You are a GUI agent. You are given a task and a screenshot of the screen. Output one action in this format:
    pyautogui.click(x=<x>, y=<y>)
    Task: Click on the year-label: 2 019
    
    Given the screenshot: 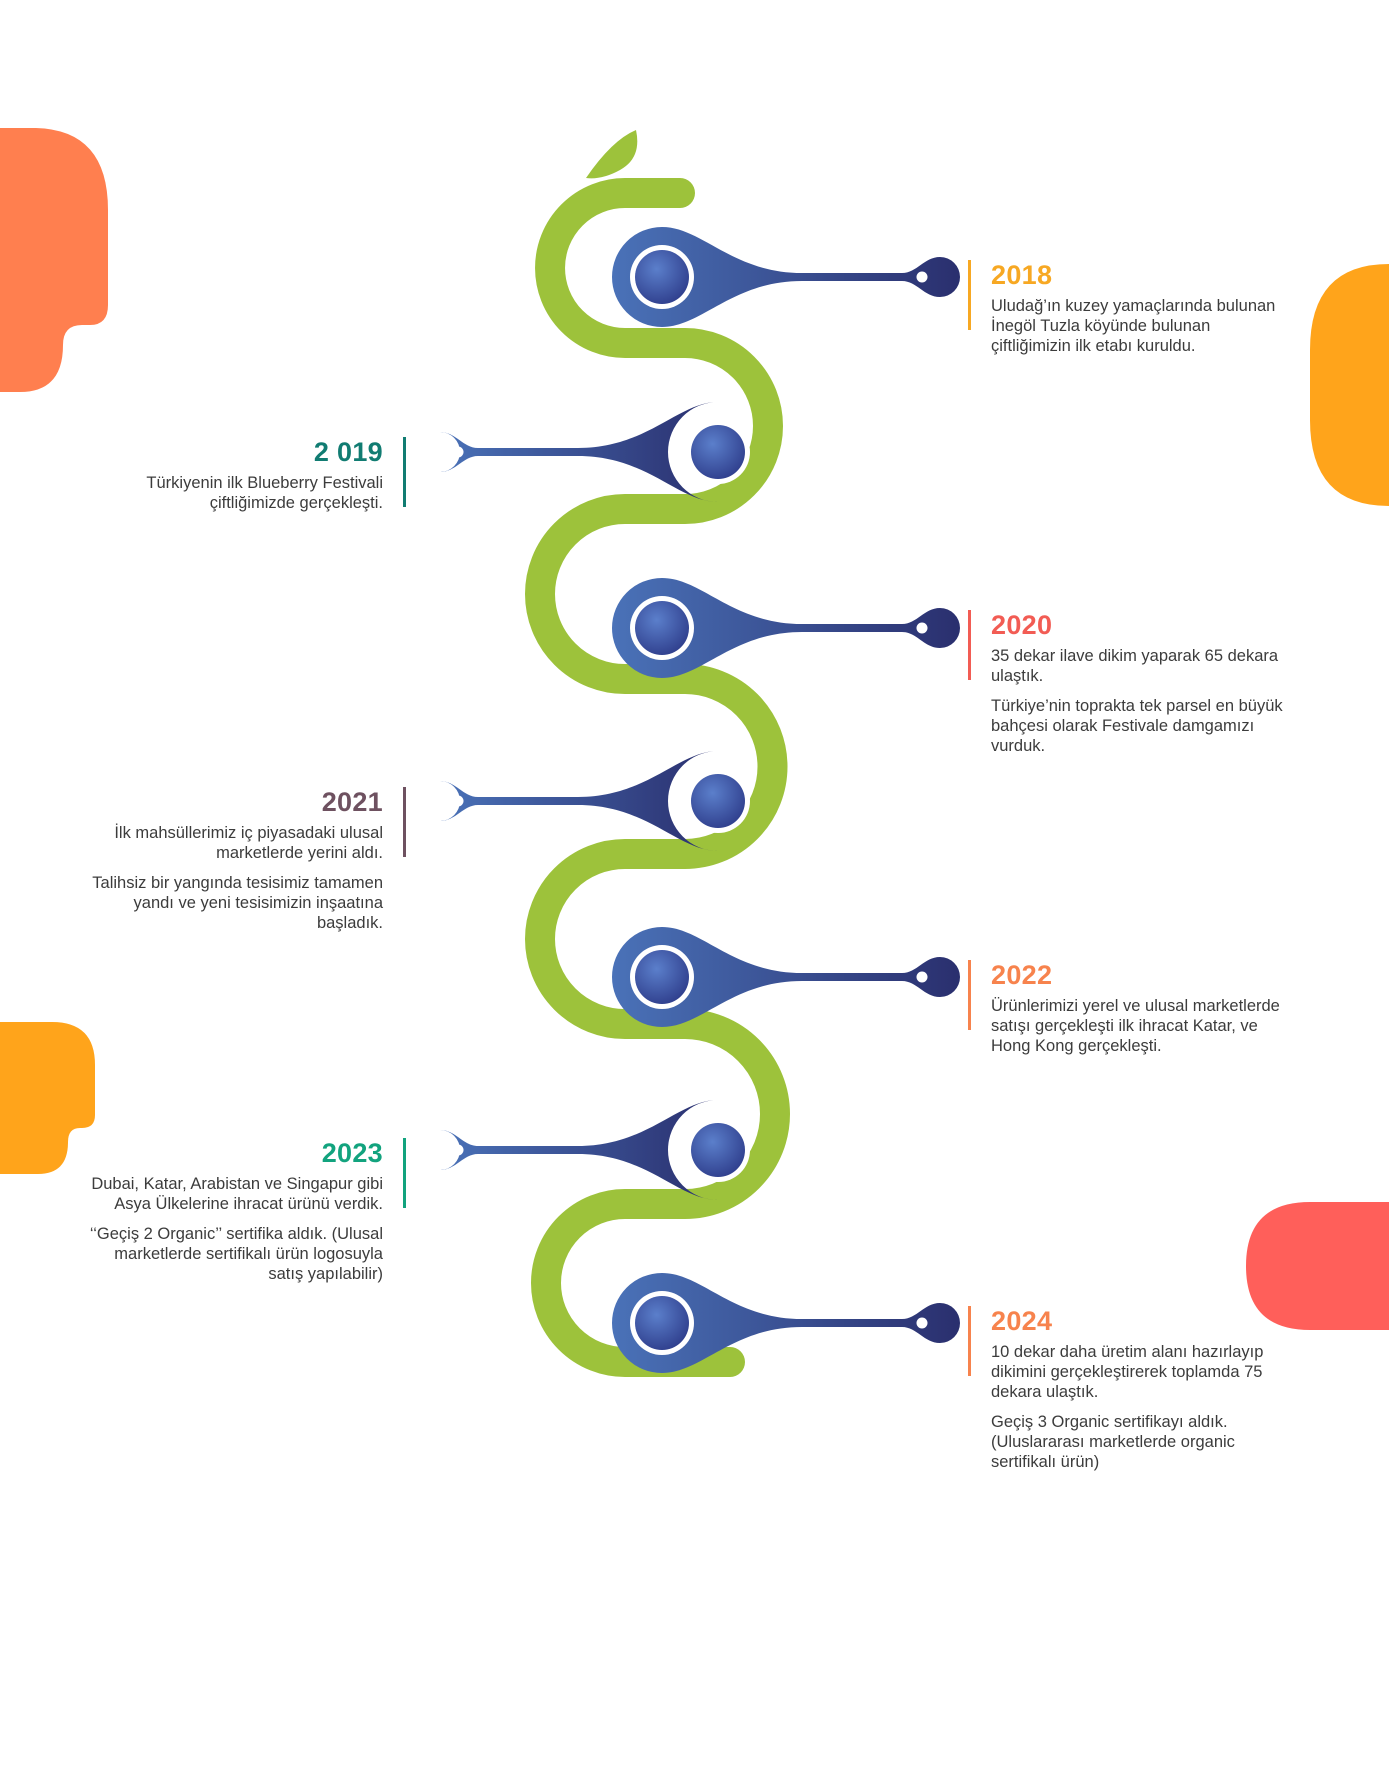 What is the action you would take?
    pyautogui.click(x=348, y=452)
    